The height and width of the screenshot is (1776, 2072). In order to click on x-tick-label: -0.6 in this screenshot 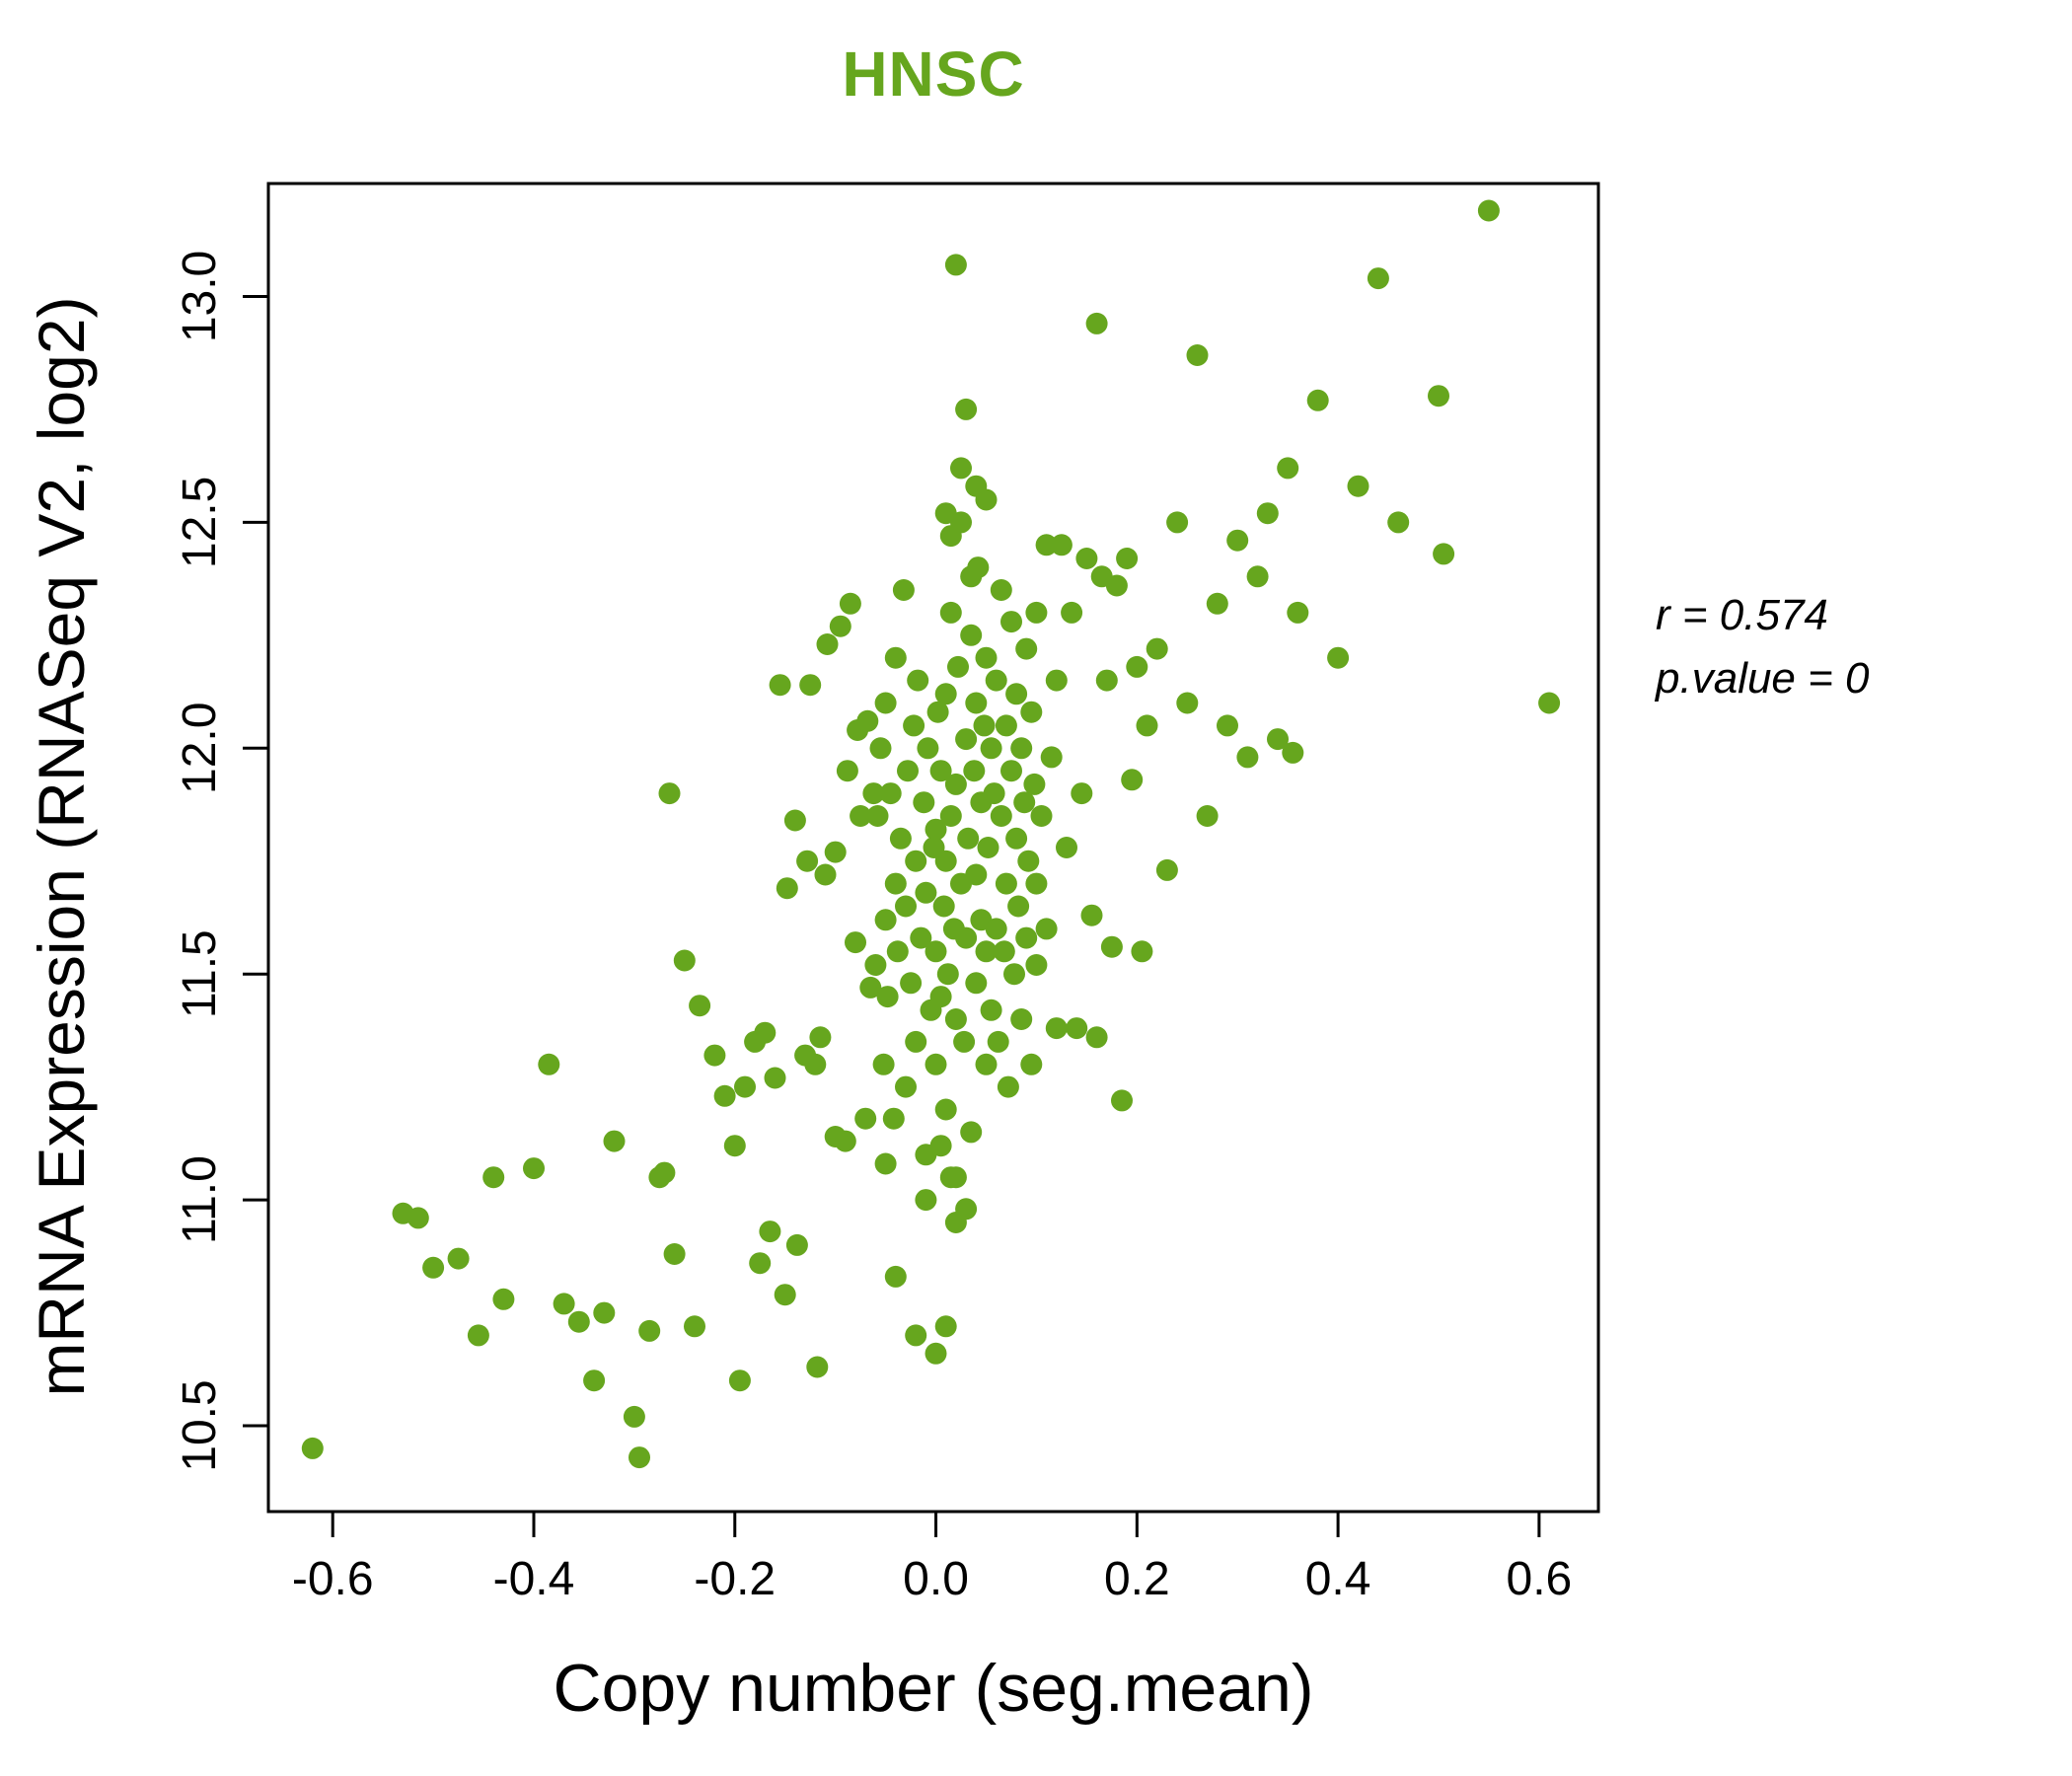, I will do `click(333, 1579)`.